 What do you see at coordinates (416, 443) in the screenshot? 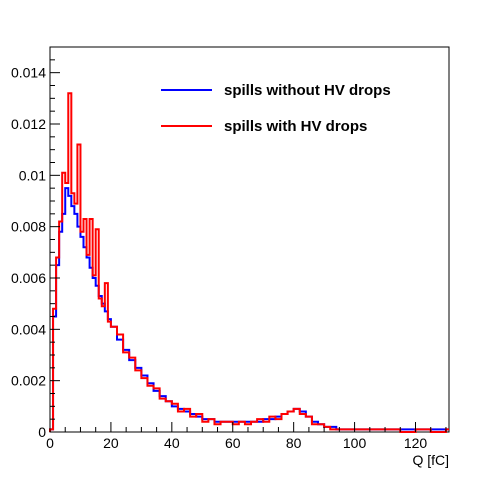
I see `x-tick-label: 120` at bounding box center [416, 443].